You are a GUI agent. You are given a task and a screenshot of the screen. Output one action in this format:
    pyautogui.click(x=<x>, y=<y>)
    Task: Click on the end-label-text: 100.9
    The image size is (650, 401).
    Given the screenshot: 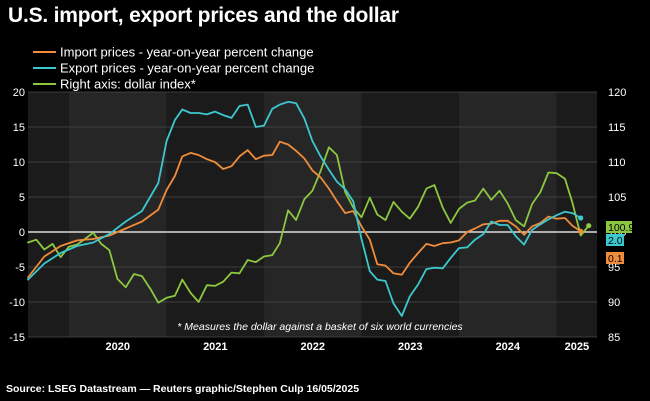 What is the action you would take?
    pyautogui.click(x=621, y=228)
    